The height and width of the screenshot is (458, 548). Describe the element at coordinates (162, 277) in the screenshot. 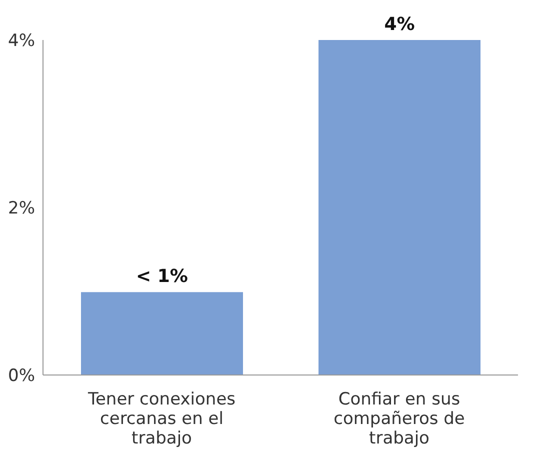

I see `data-label: < 1%` at that location.